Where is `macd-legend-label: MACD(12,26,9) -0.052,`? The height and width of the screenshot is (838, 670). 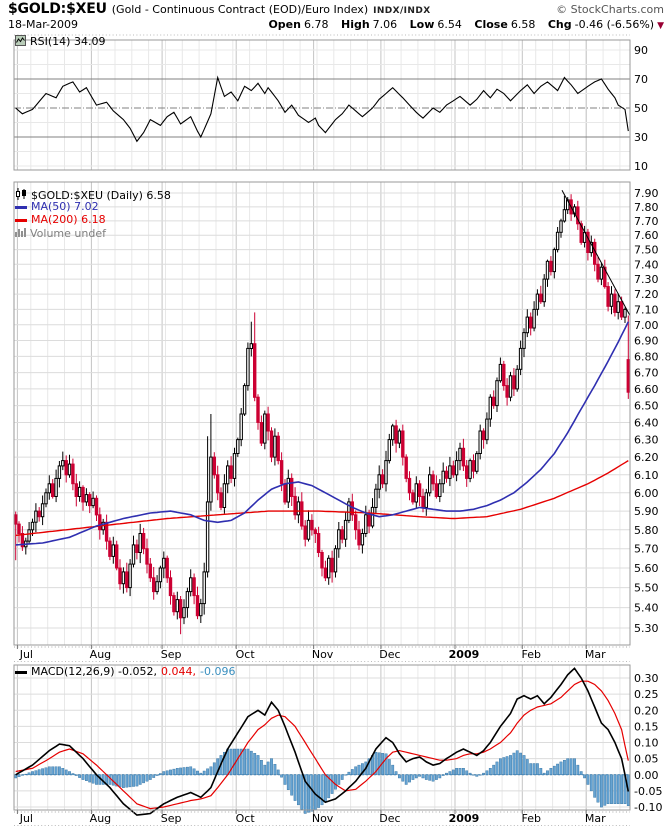 macd-legend-label: MACD(12,26,9) -0.052, is located at coordinates (94, 671).